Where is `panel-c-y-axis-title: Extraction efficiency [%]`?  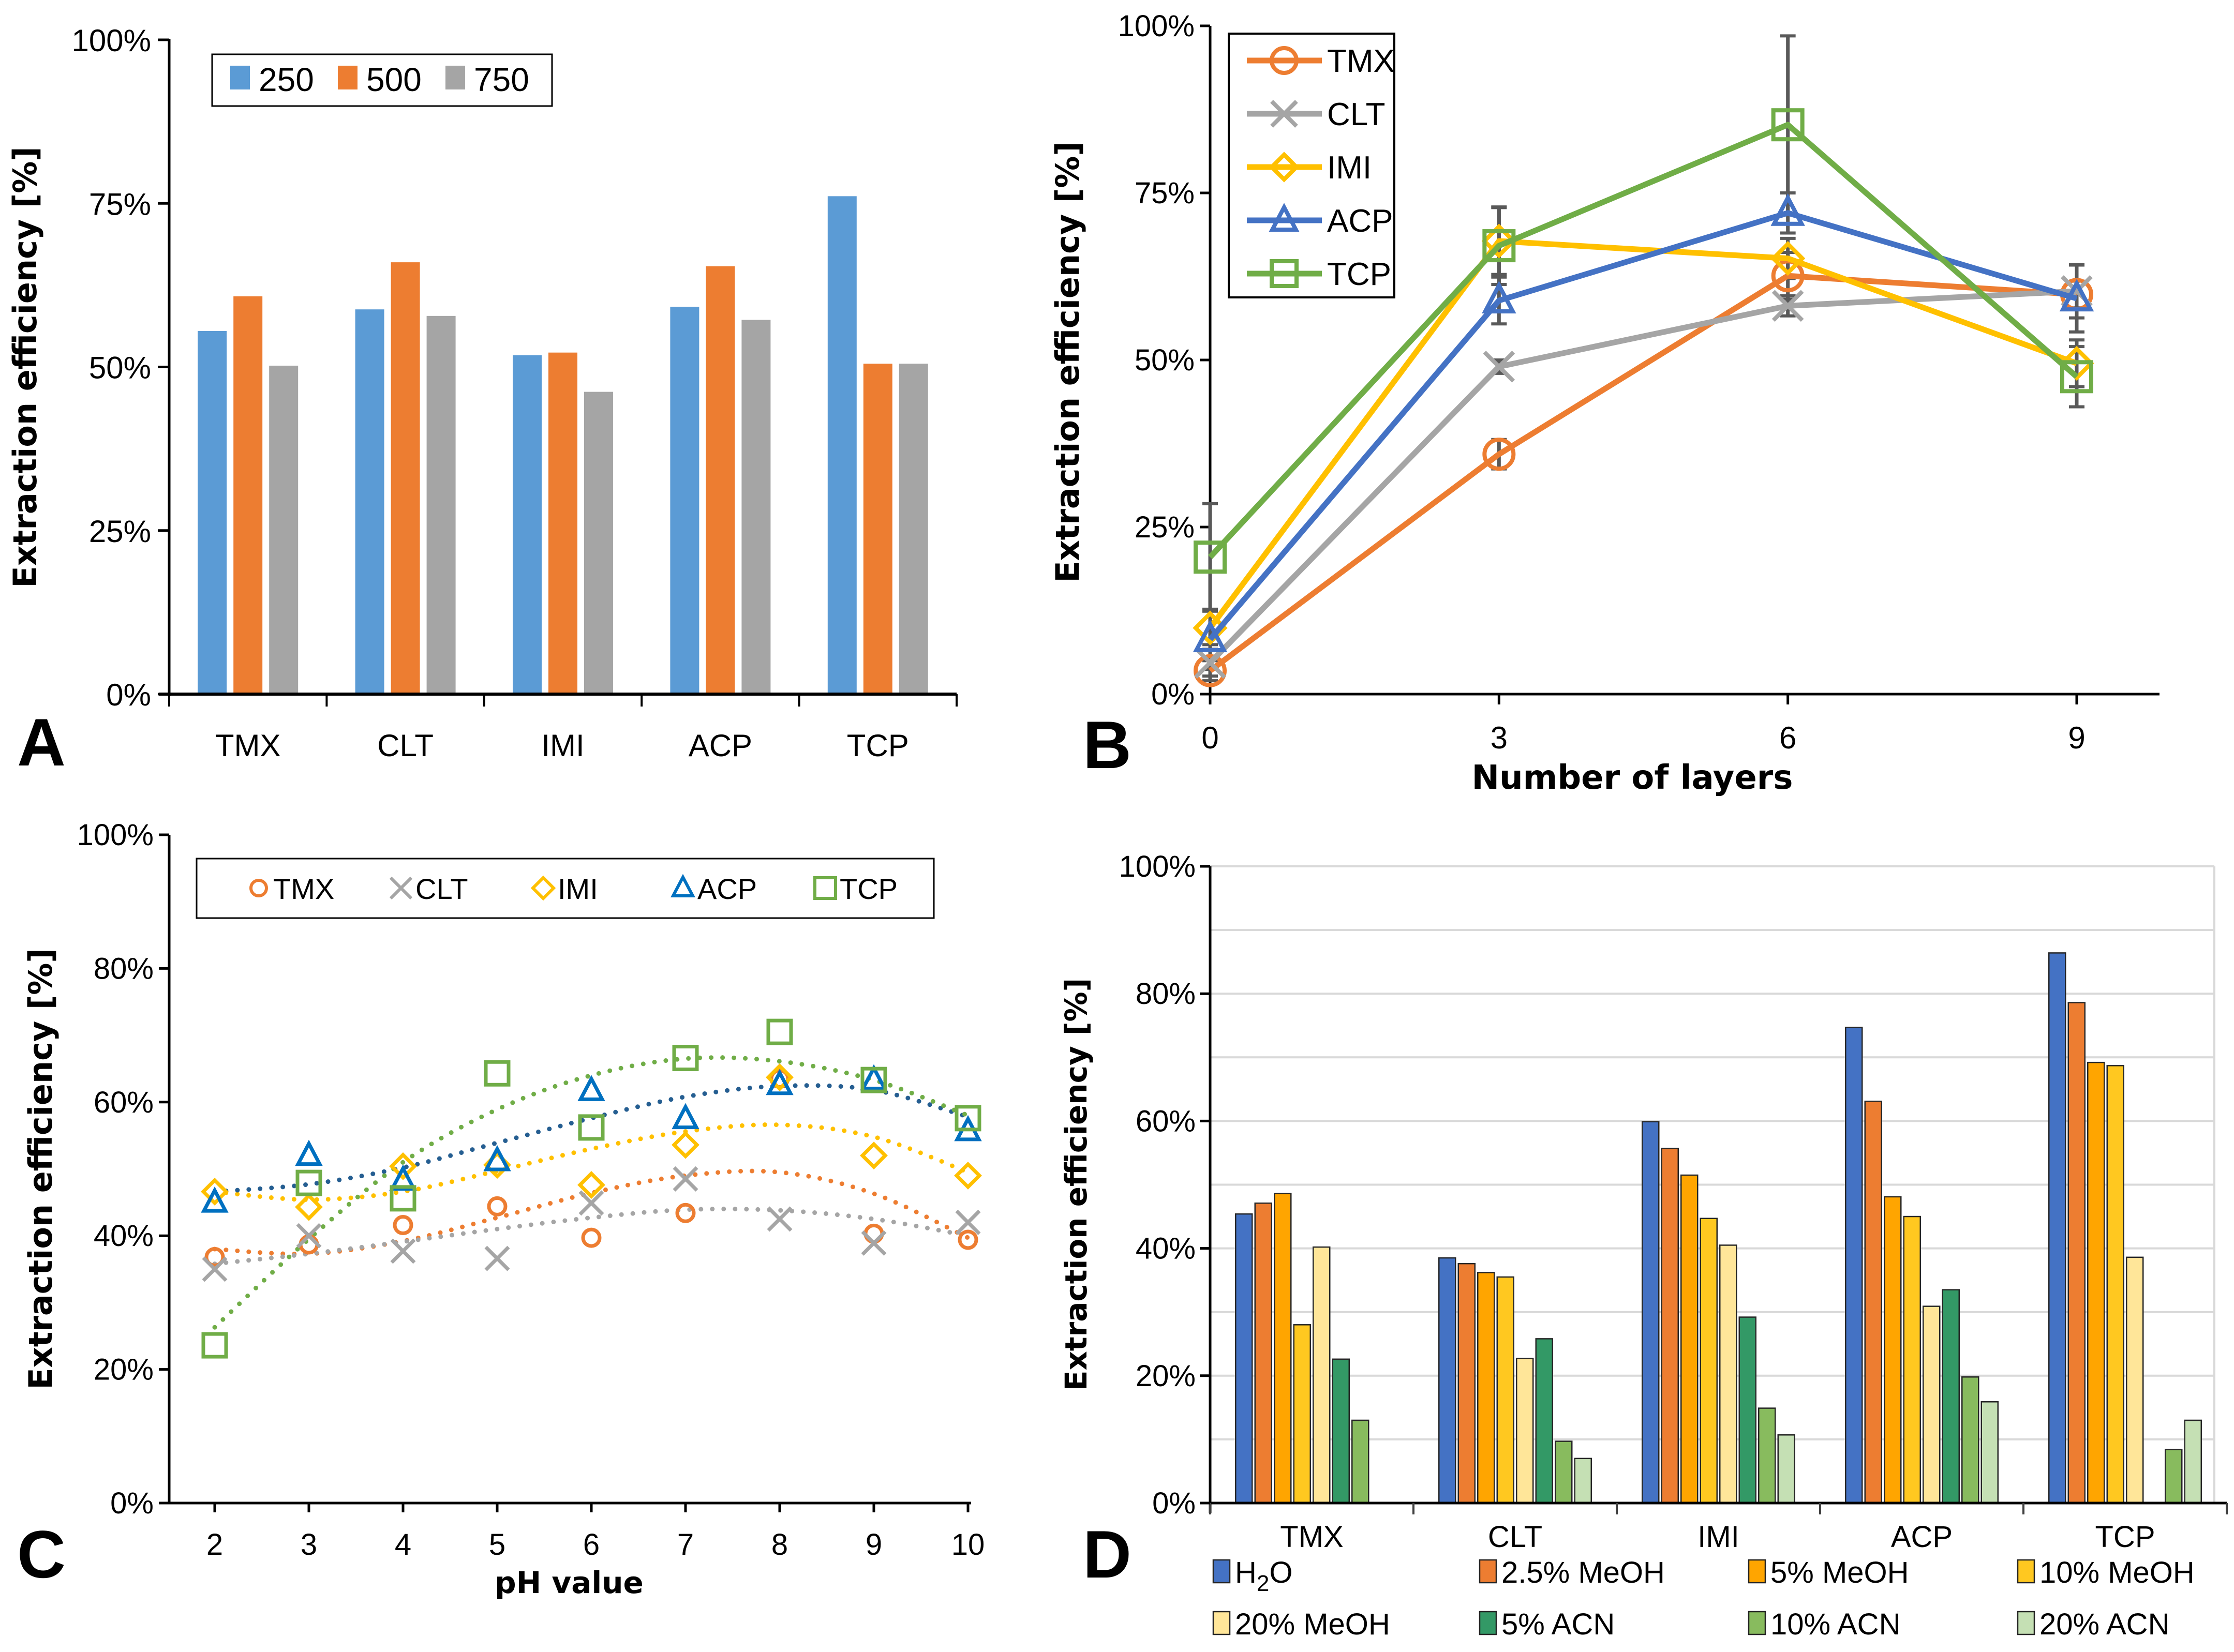 panel-c-y-axis-title: Extraction efficiency [%] is located at coordinates (41, 1168).